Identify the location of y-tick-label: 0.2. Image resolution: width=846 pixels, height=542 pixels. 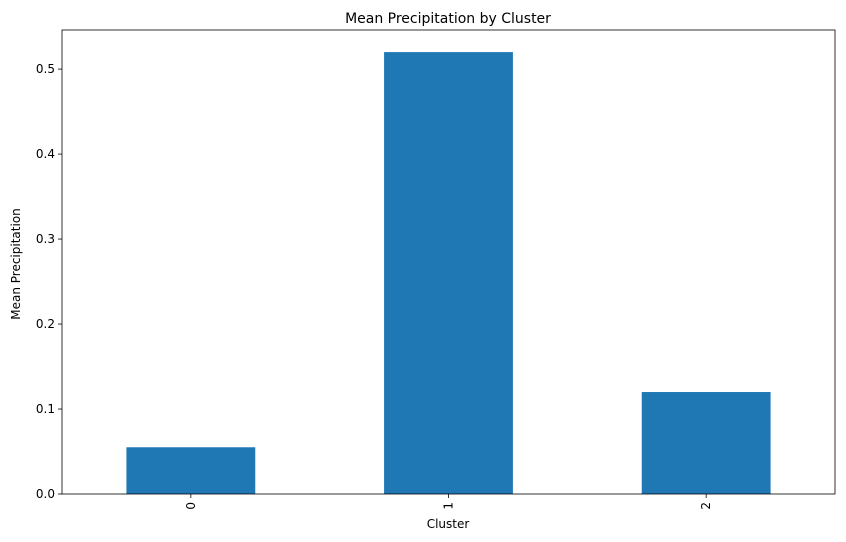
(45, 324).